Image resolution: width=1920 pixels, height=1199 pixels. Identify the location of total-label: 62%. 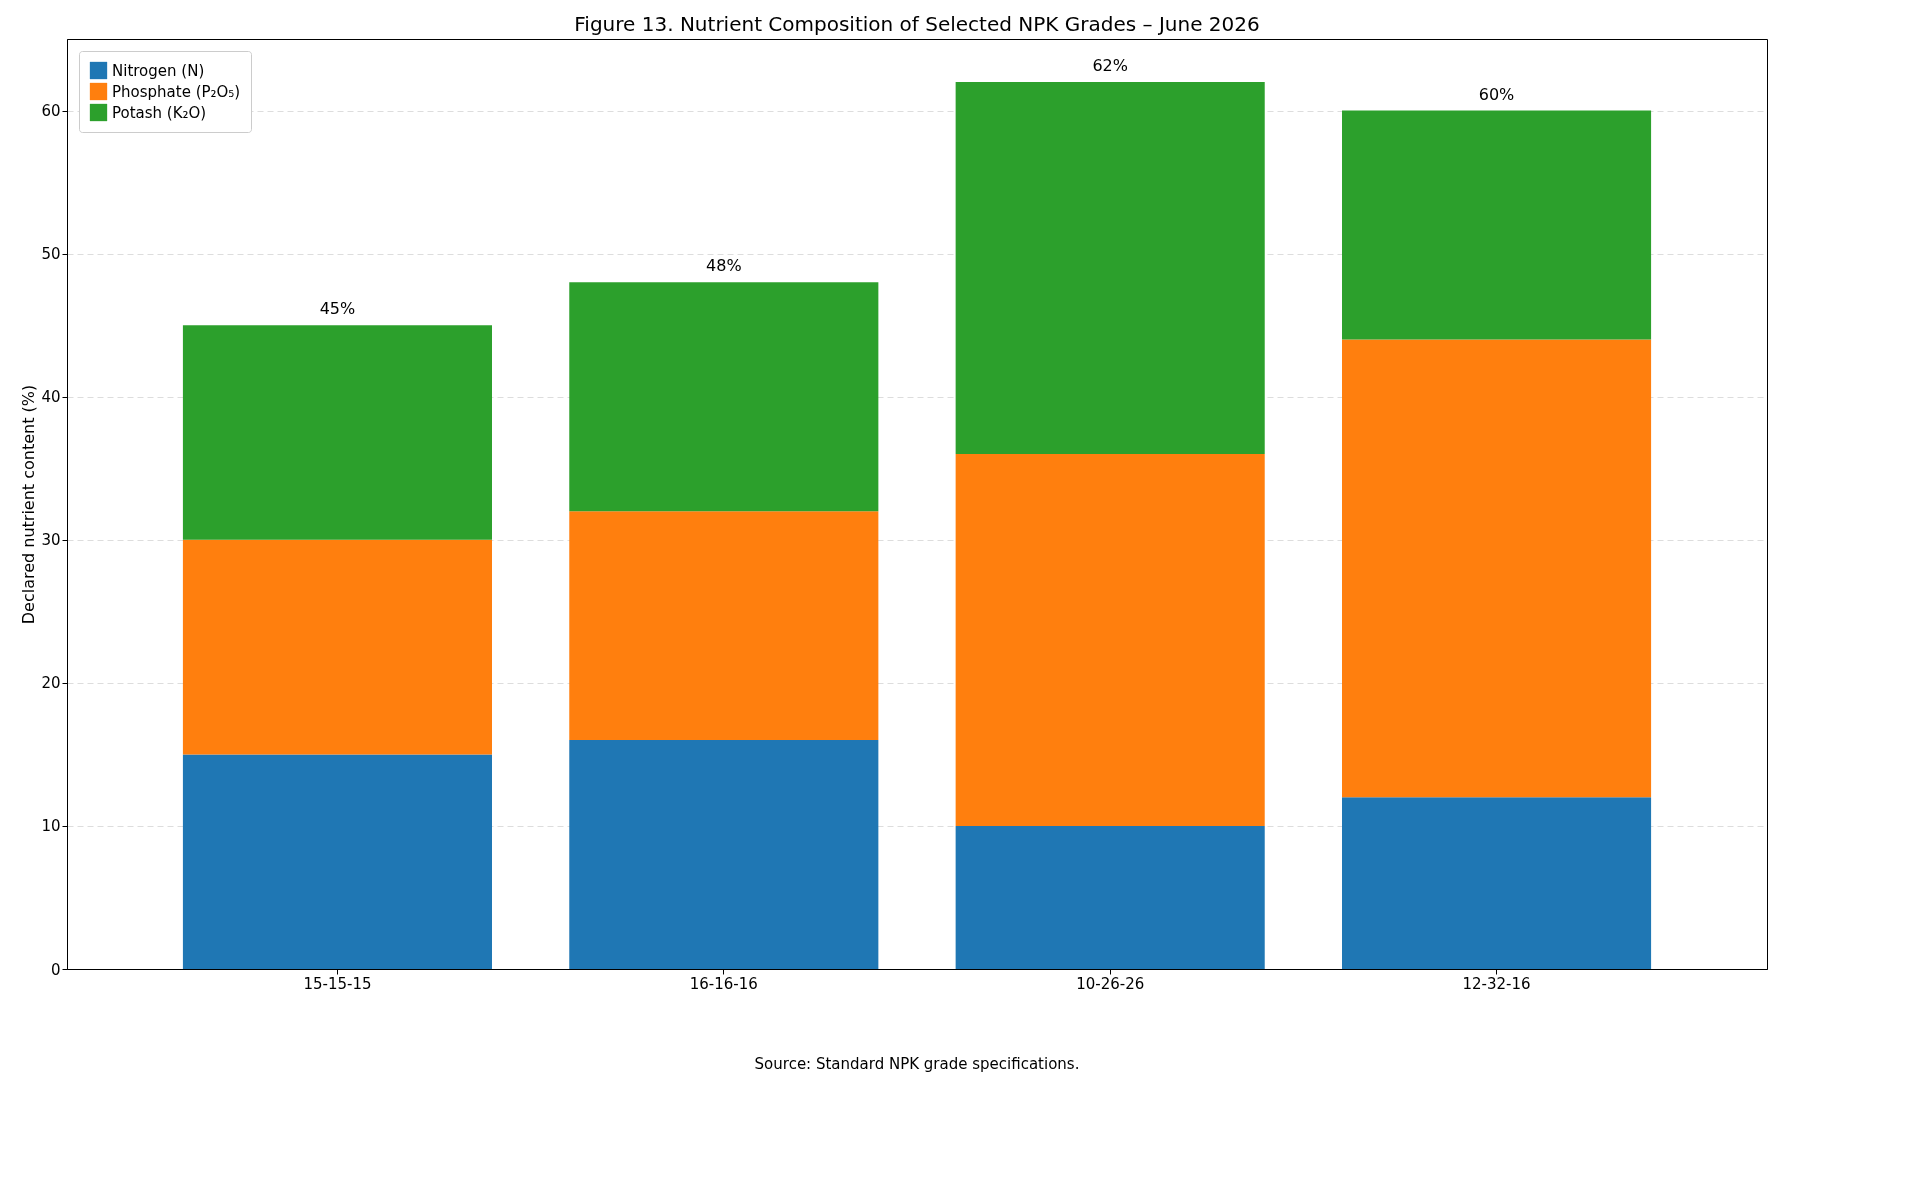
(1110, 65).